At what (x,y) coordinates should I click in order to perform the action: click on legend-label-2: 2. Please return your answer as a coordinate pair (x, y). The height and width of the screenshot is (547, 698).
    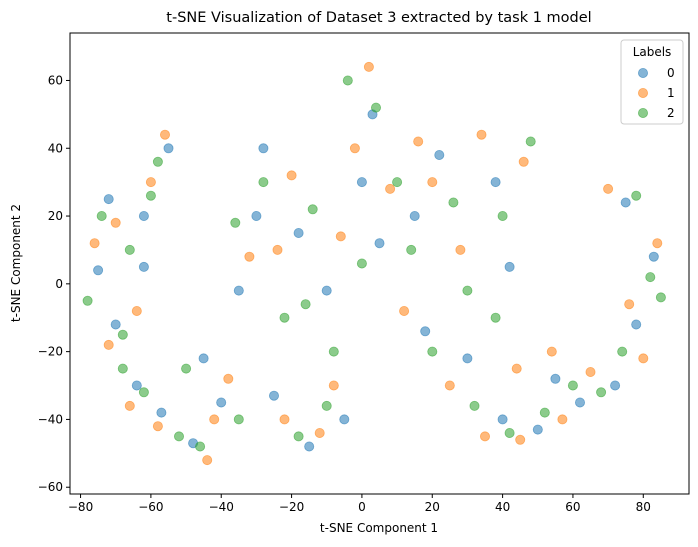
    Looking at the image, I should click on (671, 113).